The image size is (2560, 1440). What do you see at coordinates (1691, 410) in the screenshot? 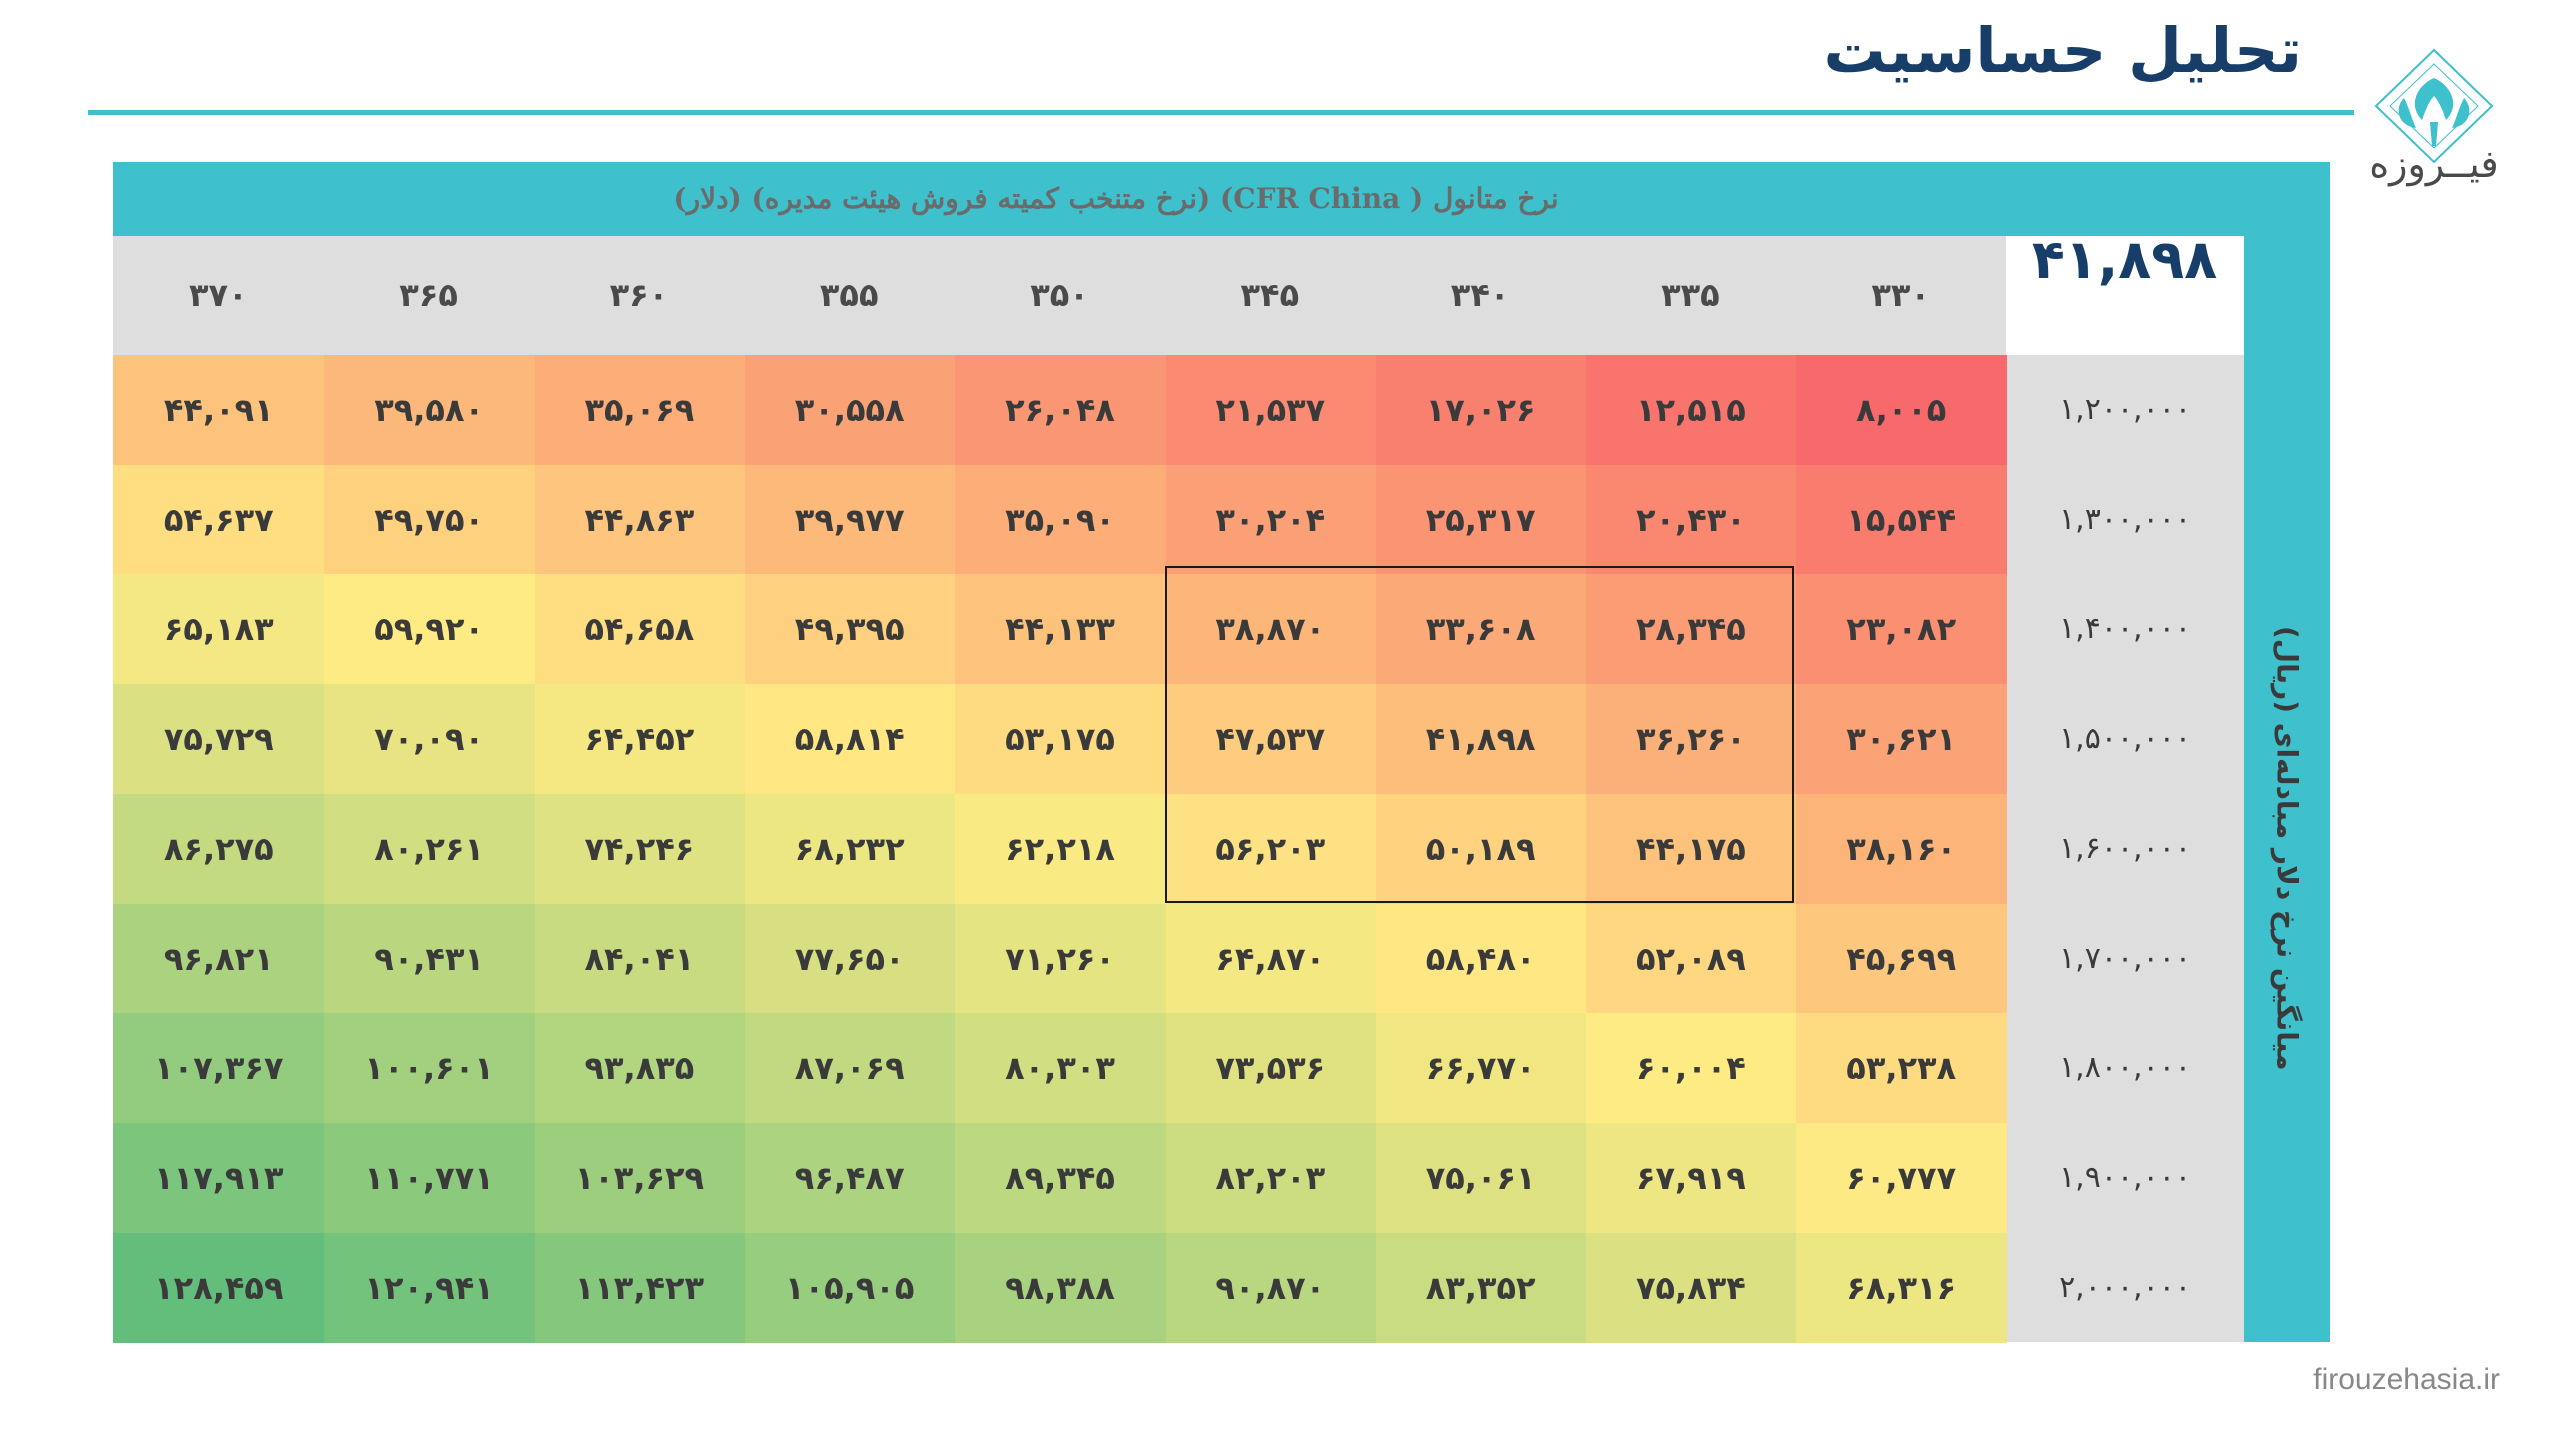
I see `sensitivity-cell: ۱۲,۵۱۵` at bounding box center [1691, 410].